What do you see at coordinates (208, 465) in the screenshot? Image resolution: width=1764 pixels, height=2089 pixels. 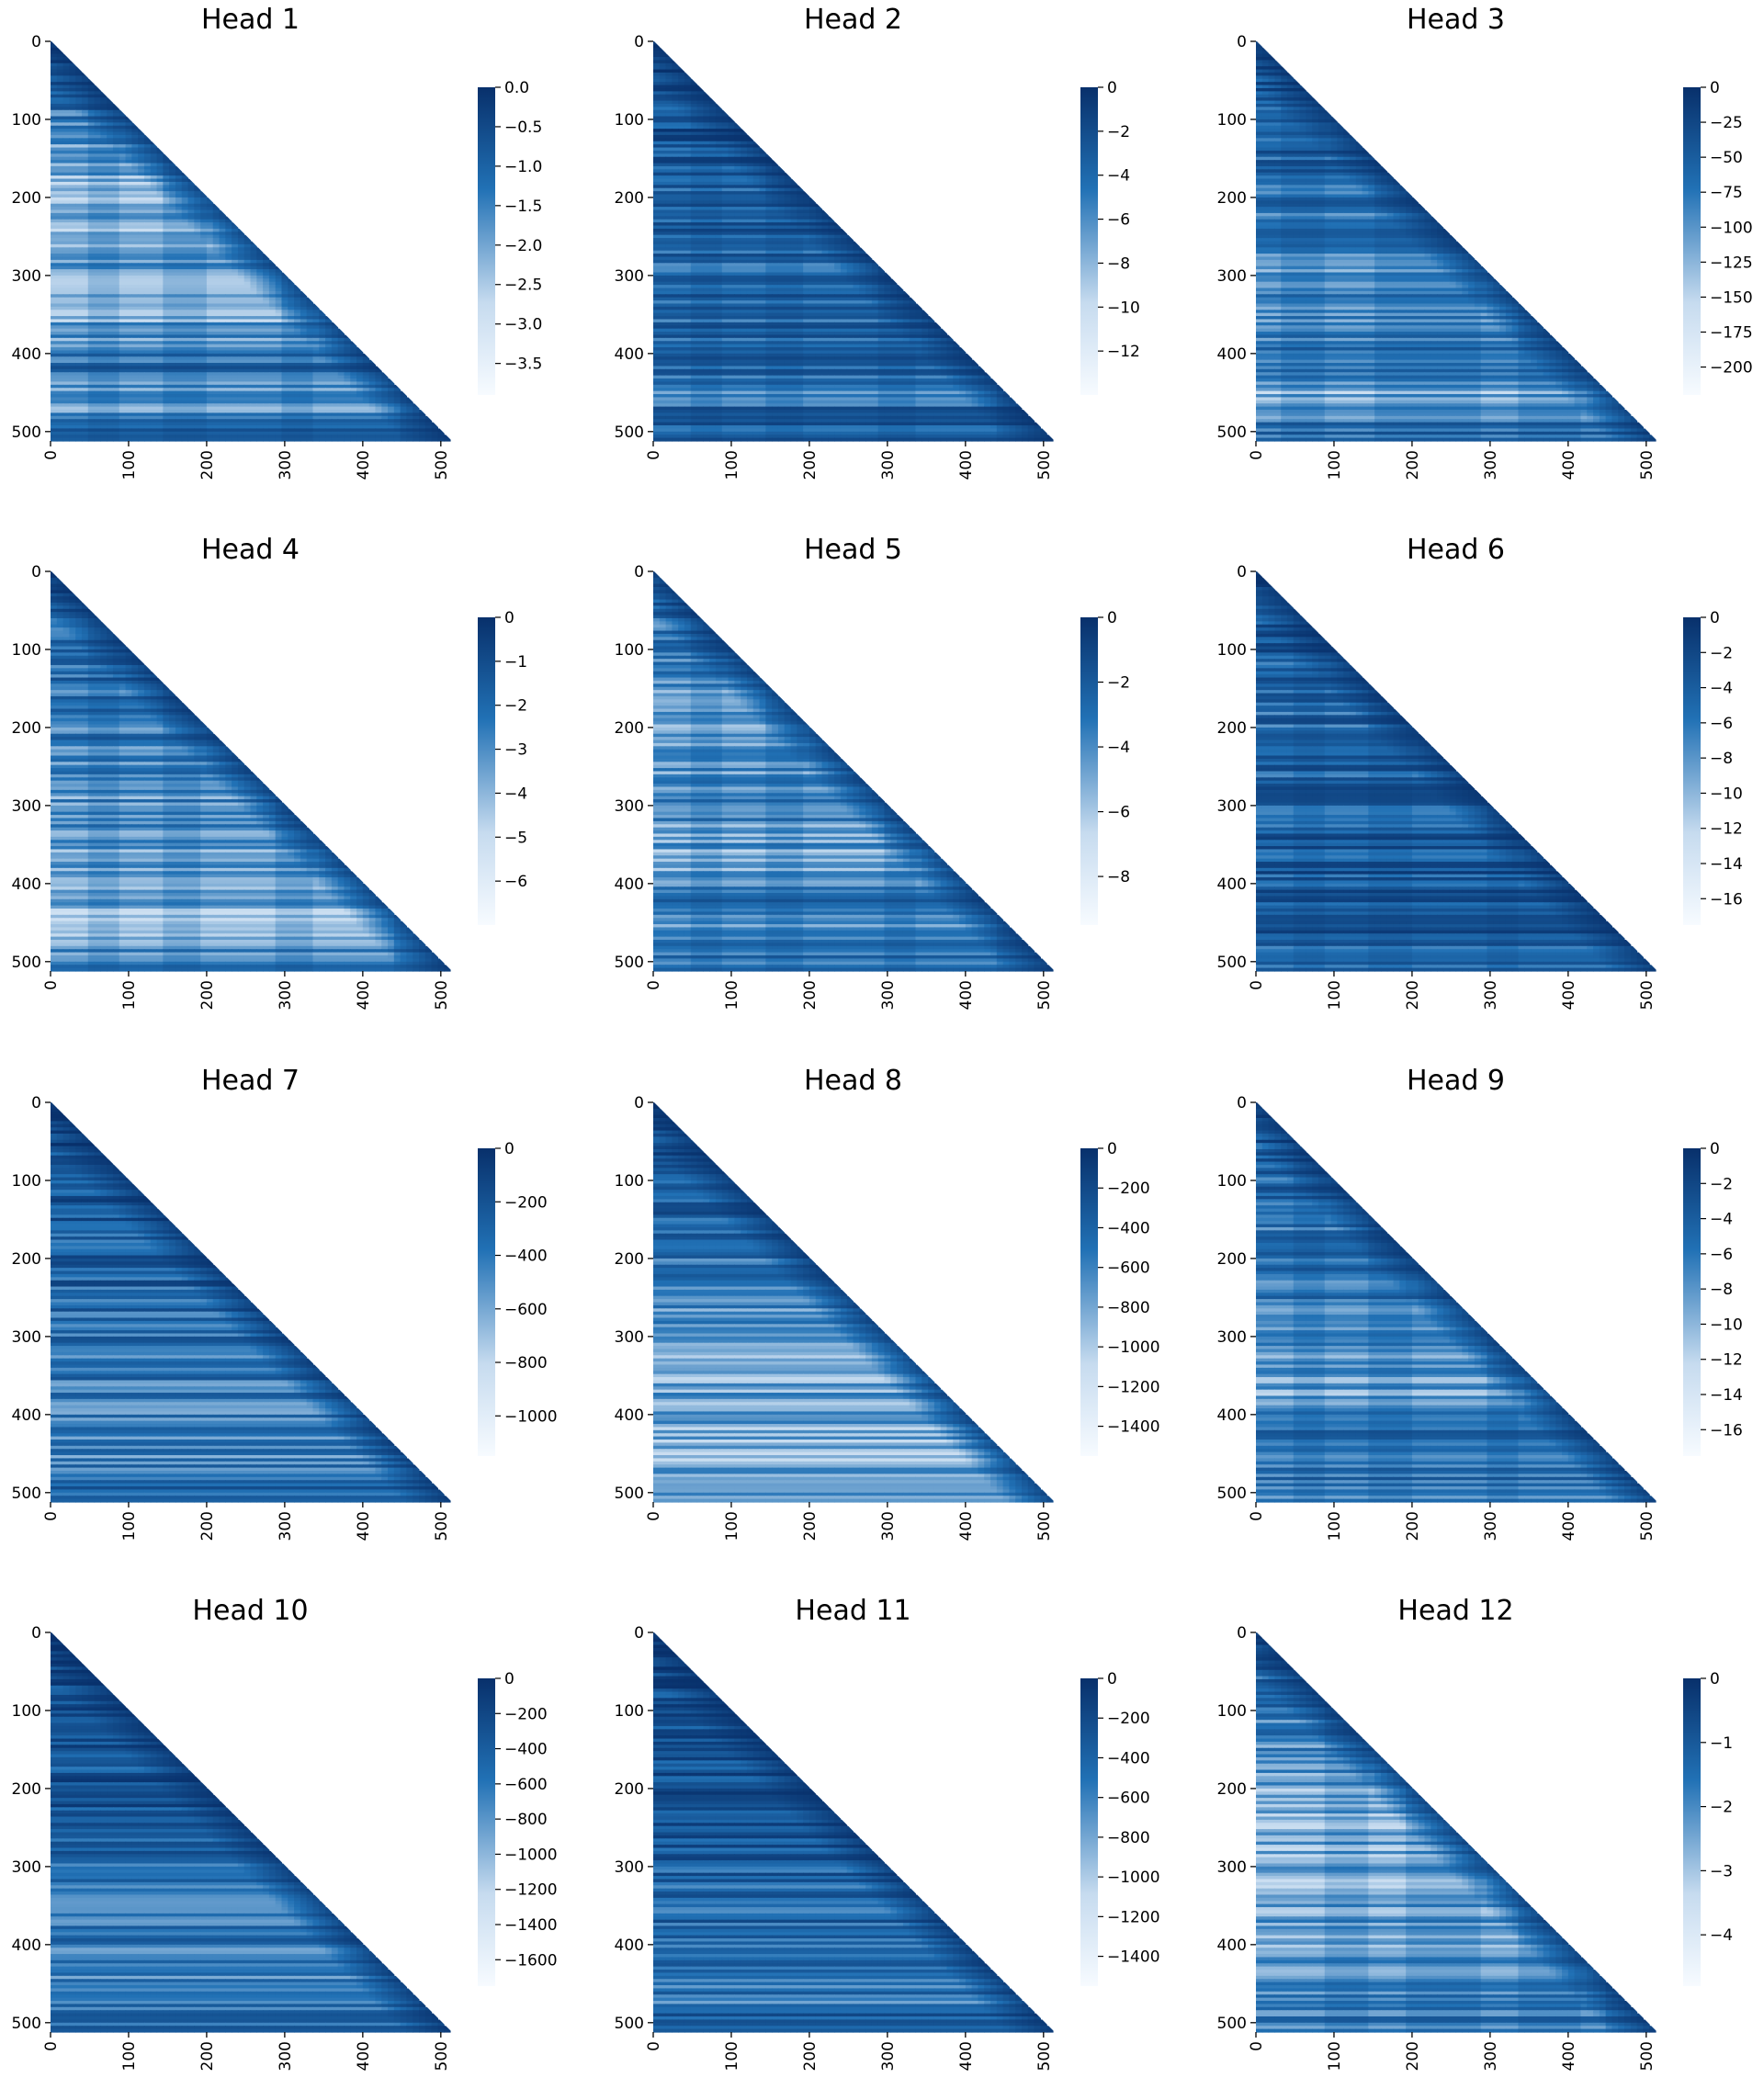 I see `x-tick-label: 200` at bounding box center [208, 465].